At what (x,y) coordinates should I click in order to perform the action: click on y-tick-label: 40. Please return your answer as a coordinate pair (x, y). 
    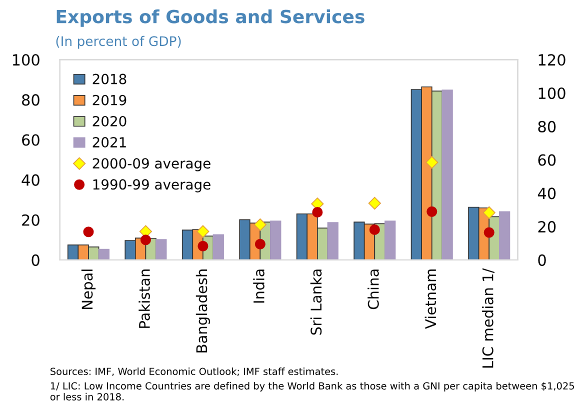
    Looking at the image, I should click on (31, 180).